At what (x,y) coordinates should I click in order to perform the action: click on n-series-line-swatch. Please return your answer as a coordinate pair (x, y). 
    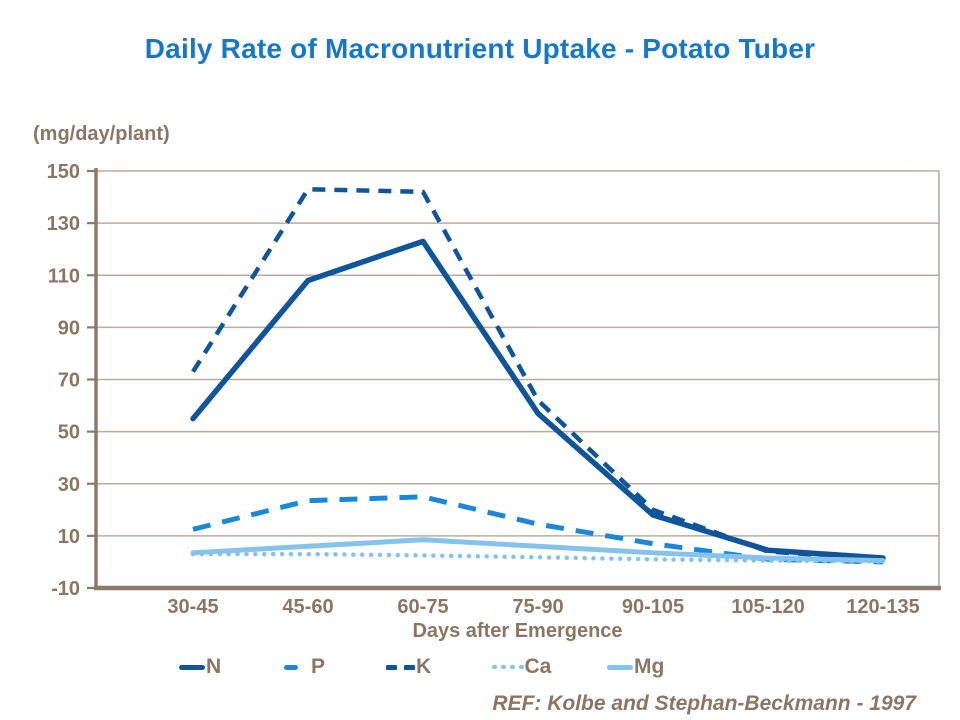
    Looking at the image, I should click on (192, 667).